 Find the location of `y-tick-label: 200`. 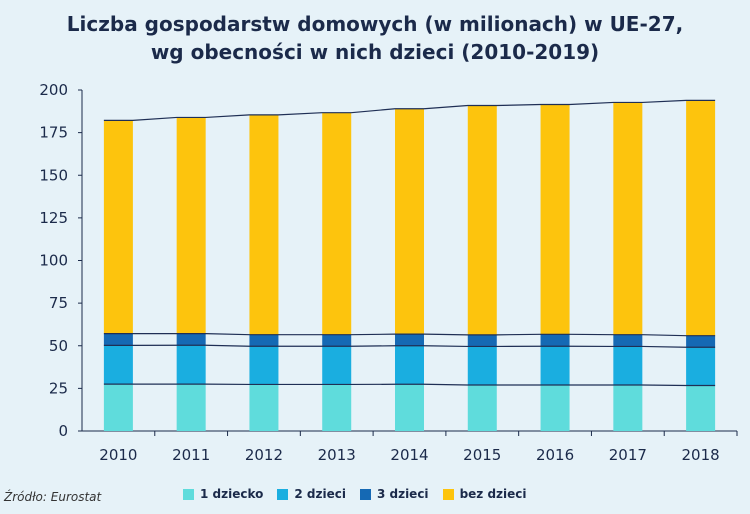

y-tick-label: 200 is located at coordinates (53, 90).